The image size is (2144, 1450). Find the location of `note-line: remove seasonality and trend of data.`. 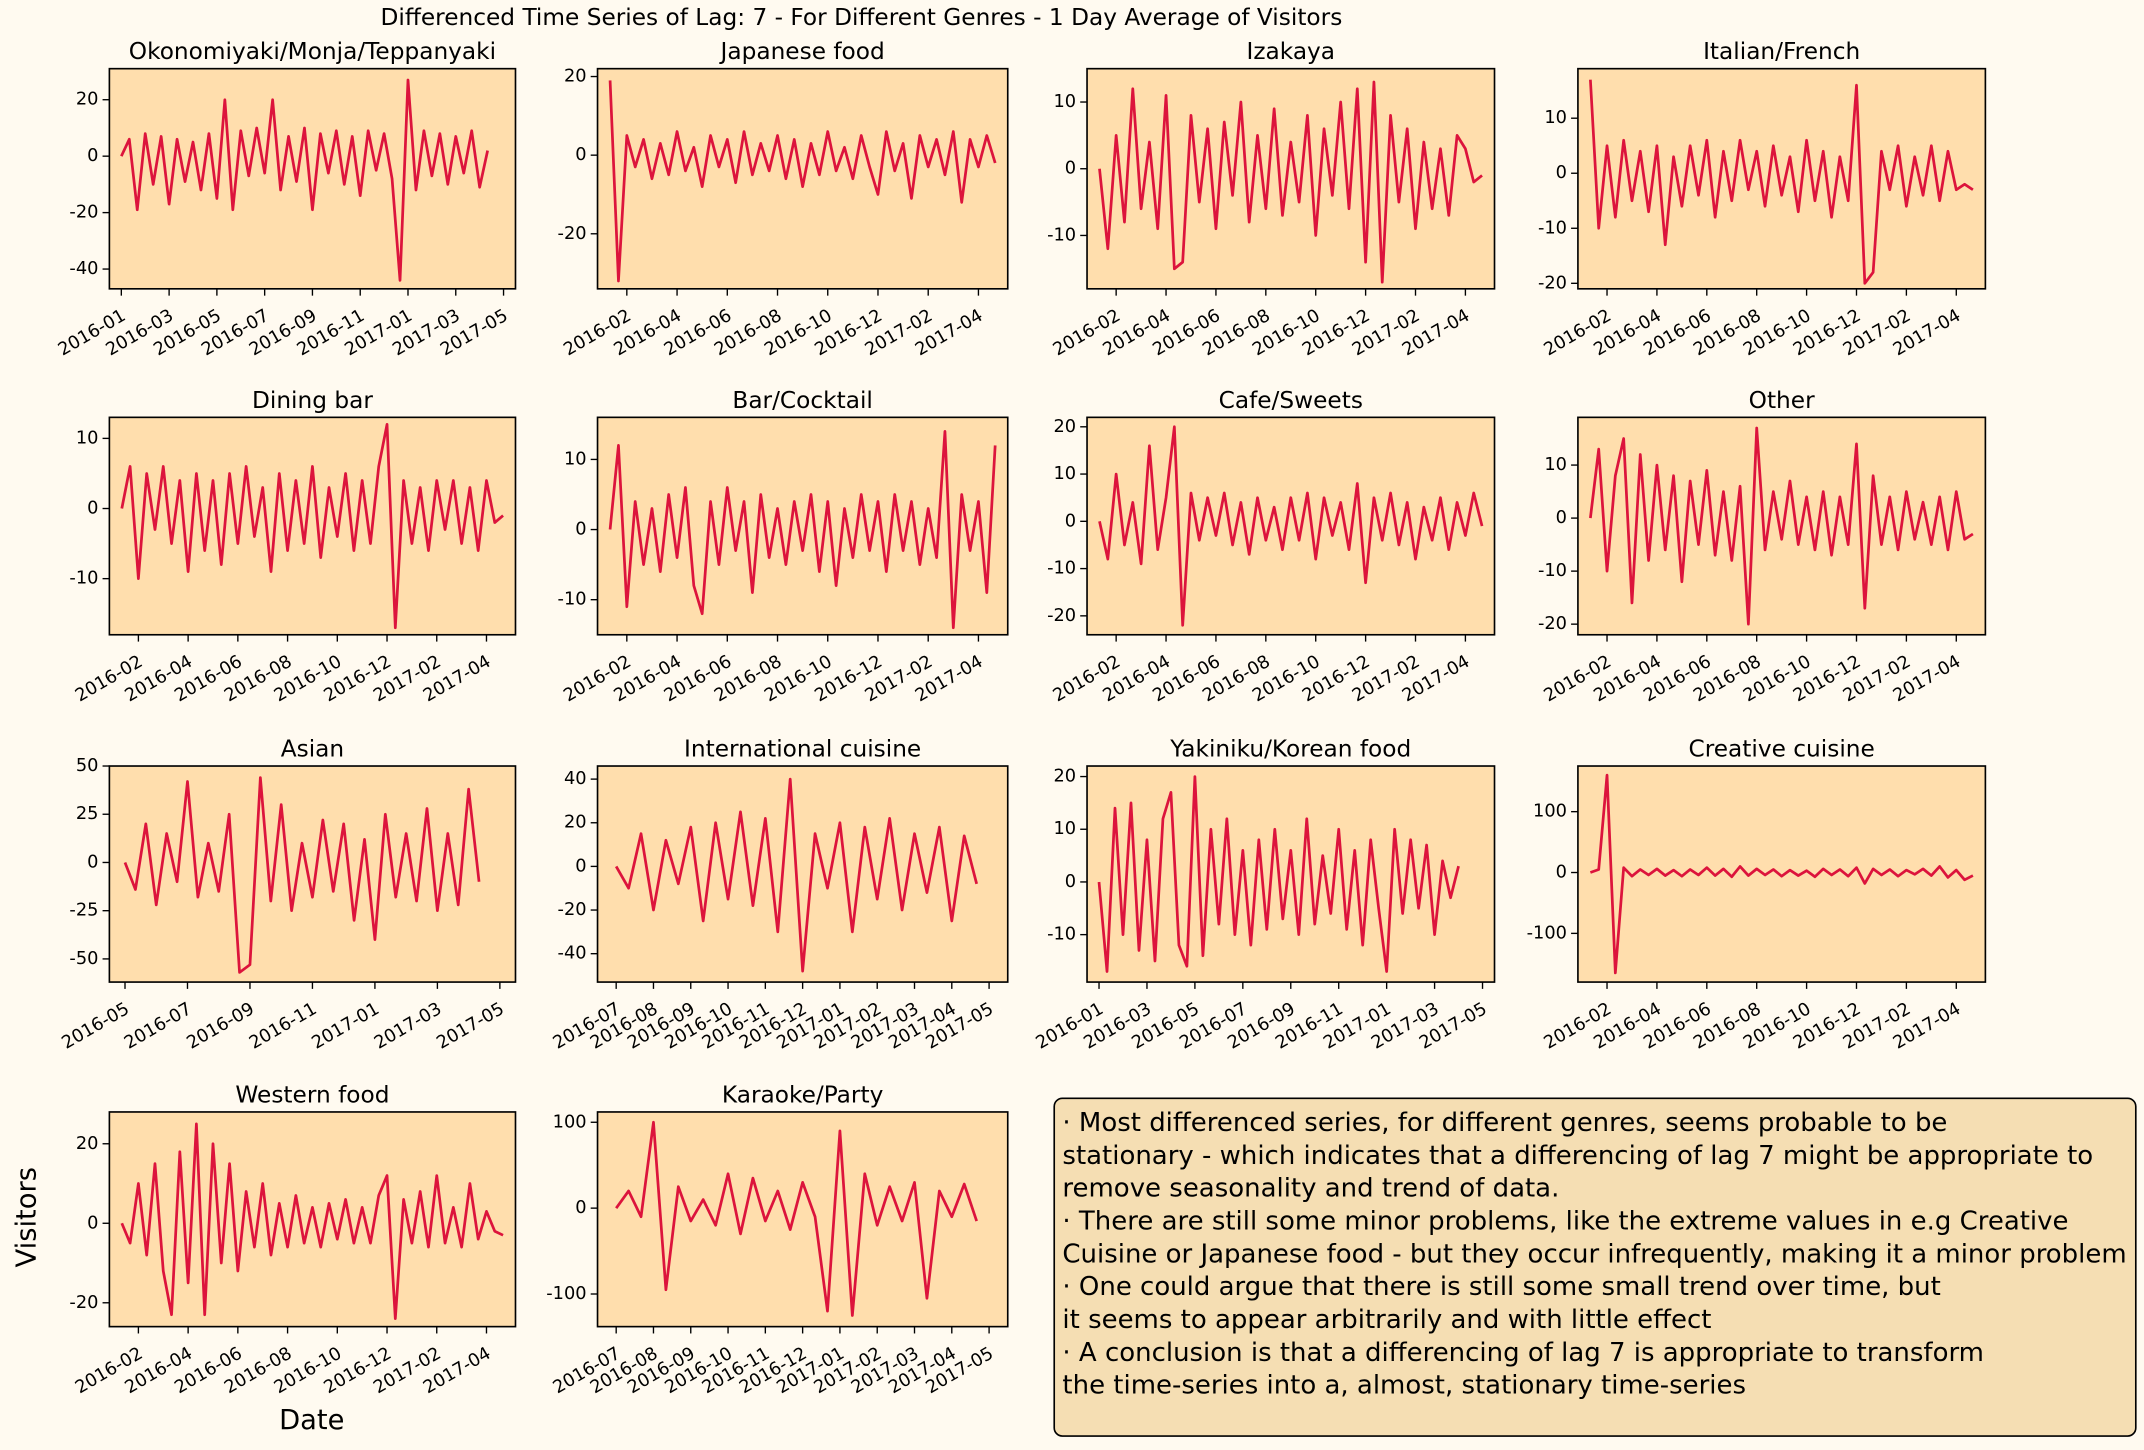

note-line: remove seasonality and trend of data. is located at coordinates (1310, 1189).